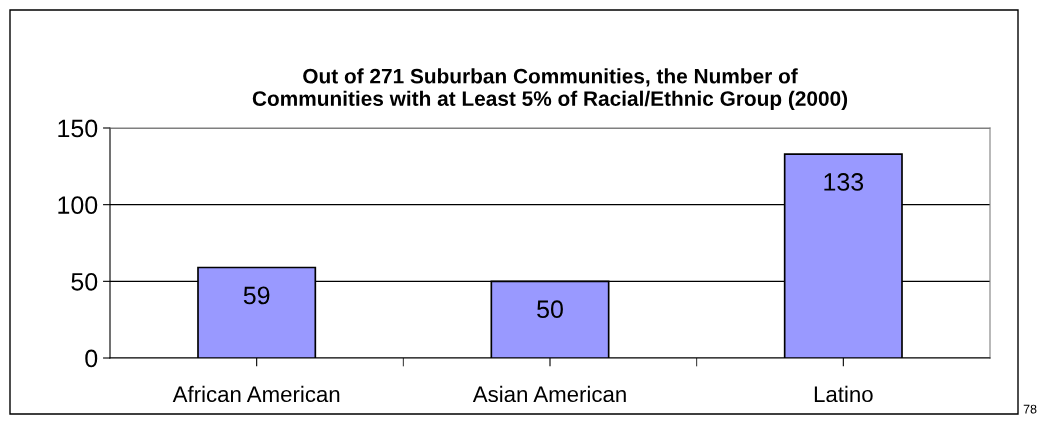 The image size is (1040, 424). What do you see at coordinates (550, 89) in the screenshot?
I see `chart-title: Out of 271 Suburban Communities, the Number of Communities with at Least 5% of Racial/Ethnic Group (2000)` at bounding box center [550, 89].